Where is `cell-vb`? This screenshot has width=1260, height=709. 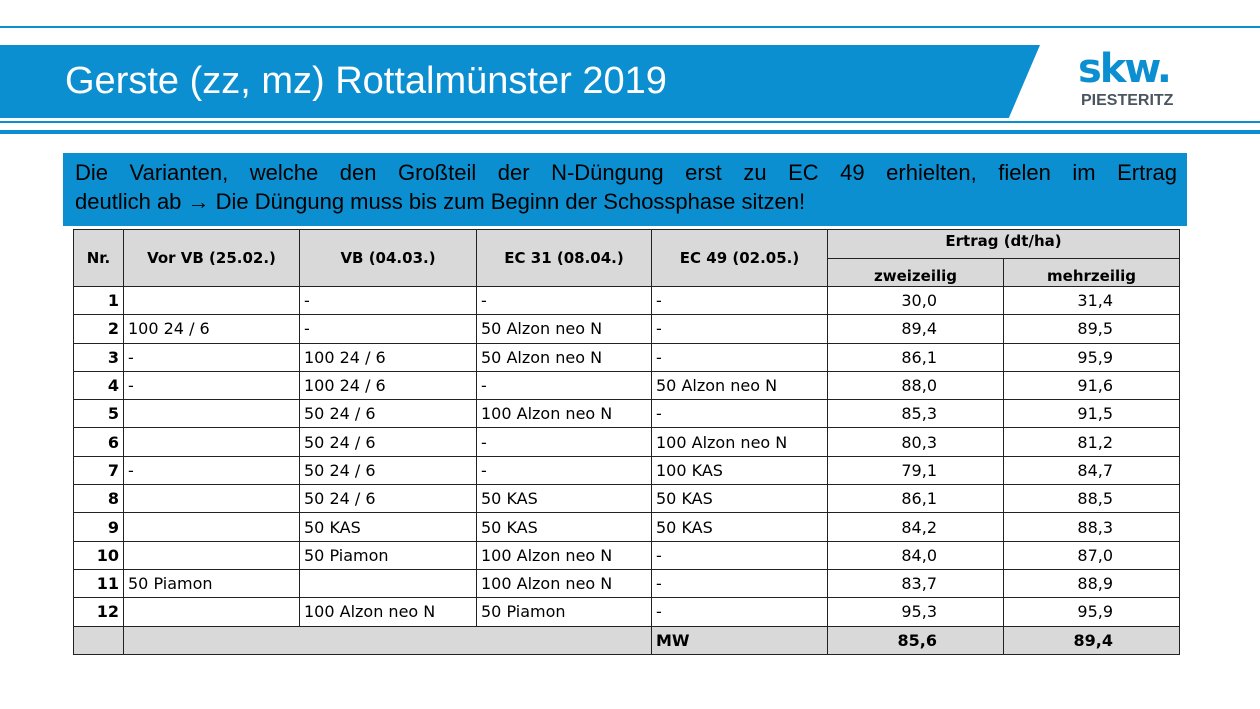 cell-vb is located at coordinates (388, 583).